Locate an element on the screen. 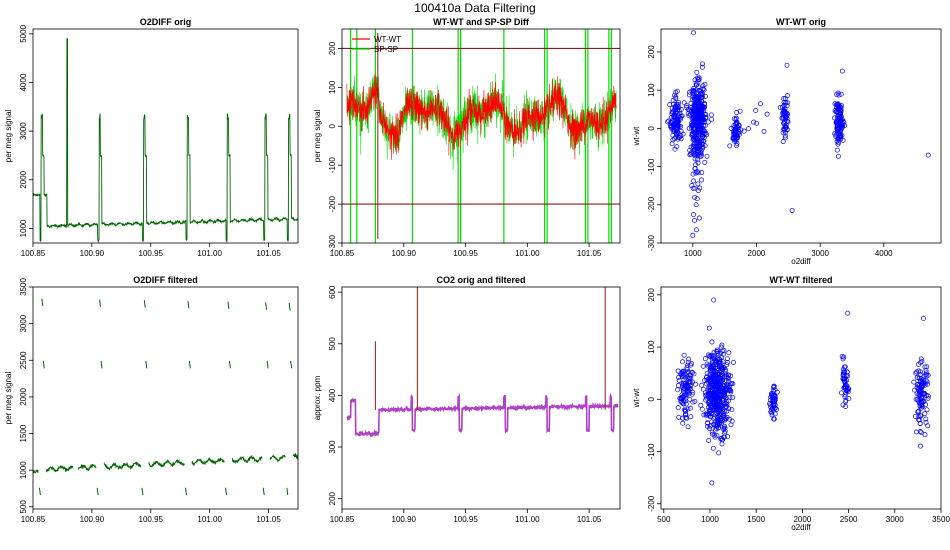 The height and width of the screenshot is (550, 950). x-tick-label: 100.90 is located at coordinates (92, 519).